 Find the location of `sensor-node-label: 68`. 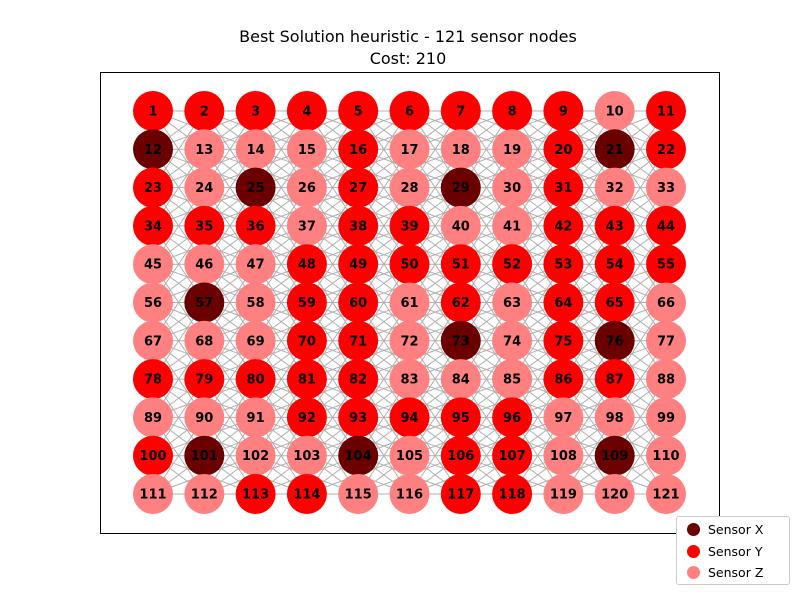

sensor-node-label: 68 is located at coordinates (204, 341).